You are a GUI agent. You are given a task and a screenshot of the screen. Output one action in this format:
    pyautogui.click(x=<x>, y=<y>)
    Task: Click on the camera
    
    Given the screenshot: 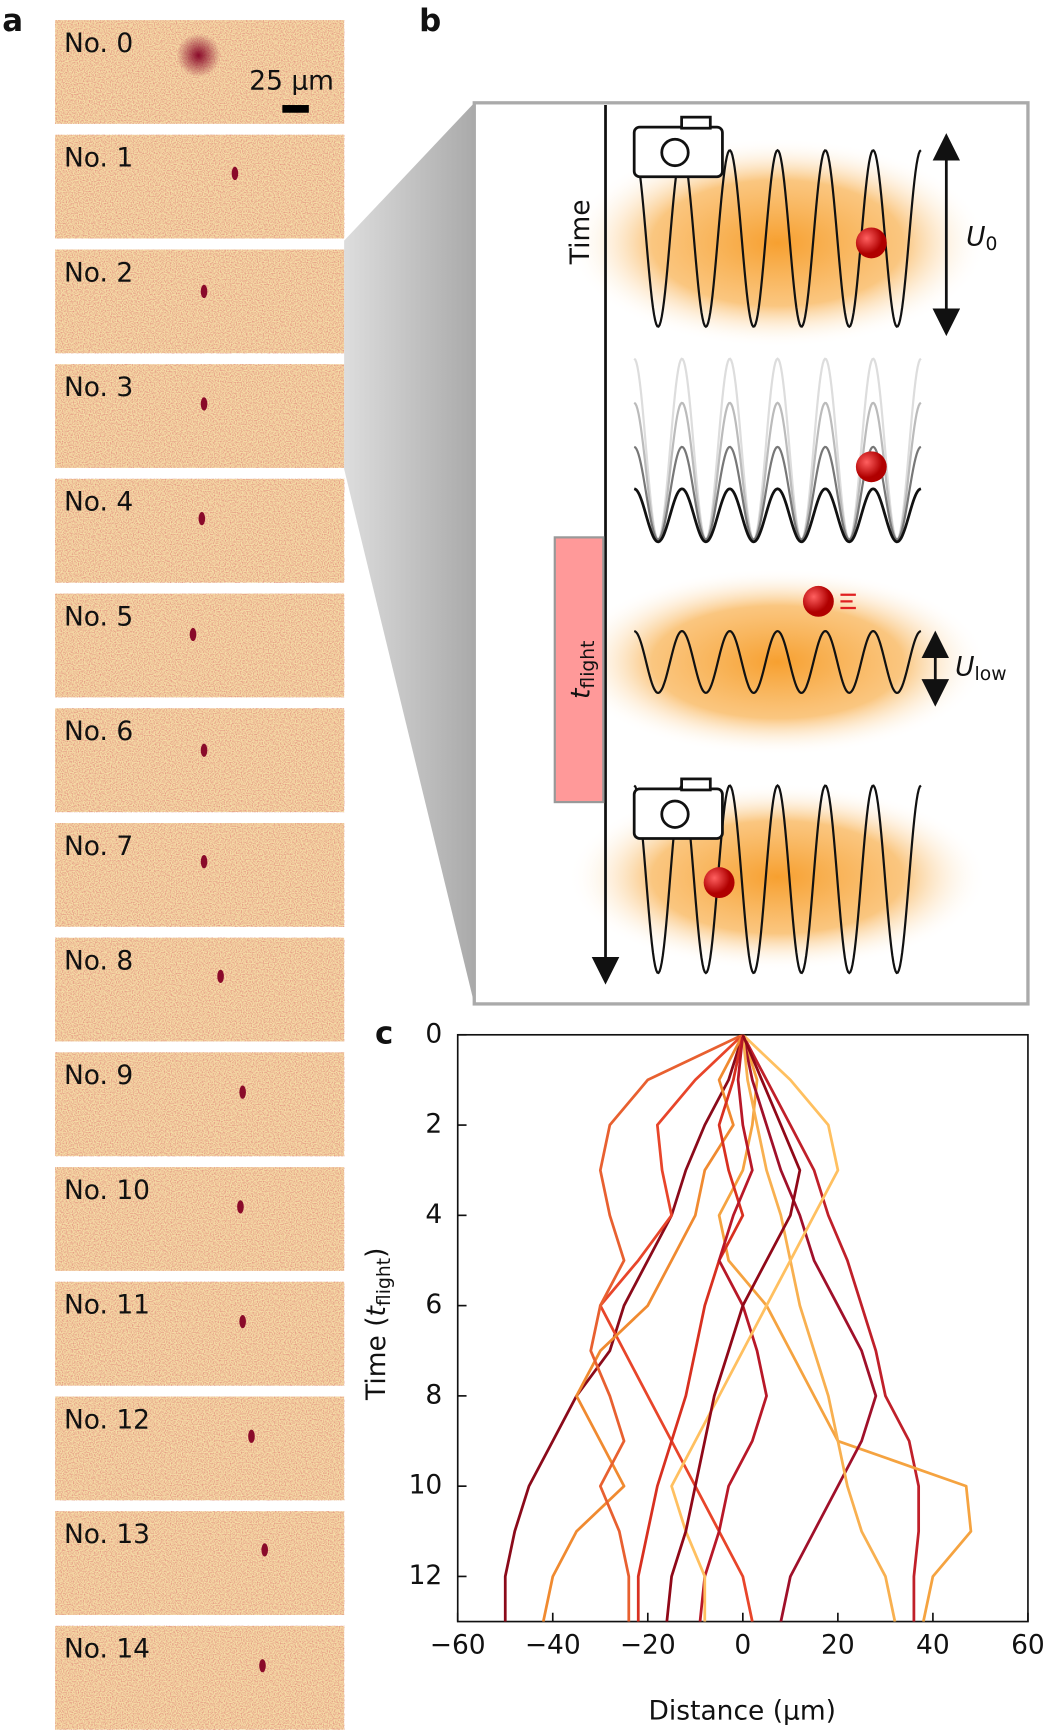 What is the action you would take?
    pyautogui.click(x=678, y=477)
    